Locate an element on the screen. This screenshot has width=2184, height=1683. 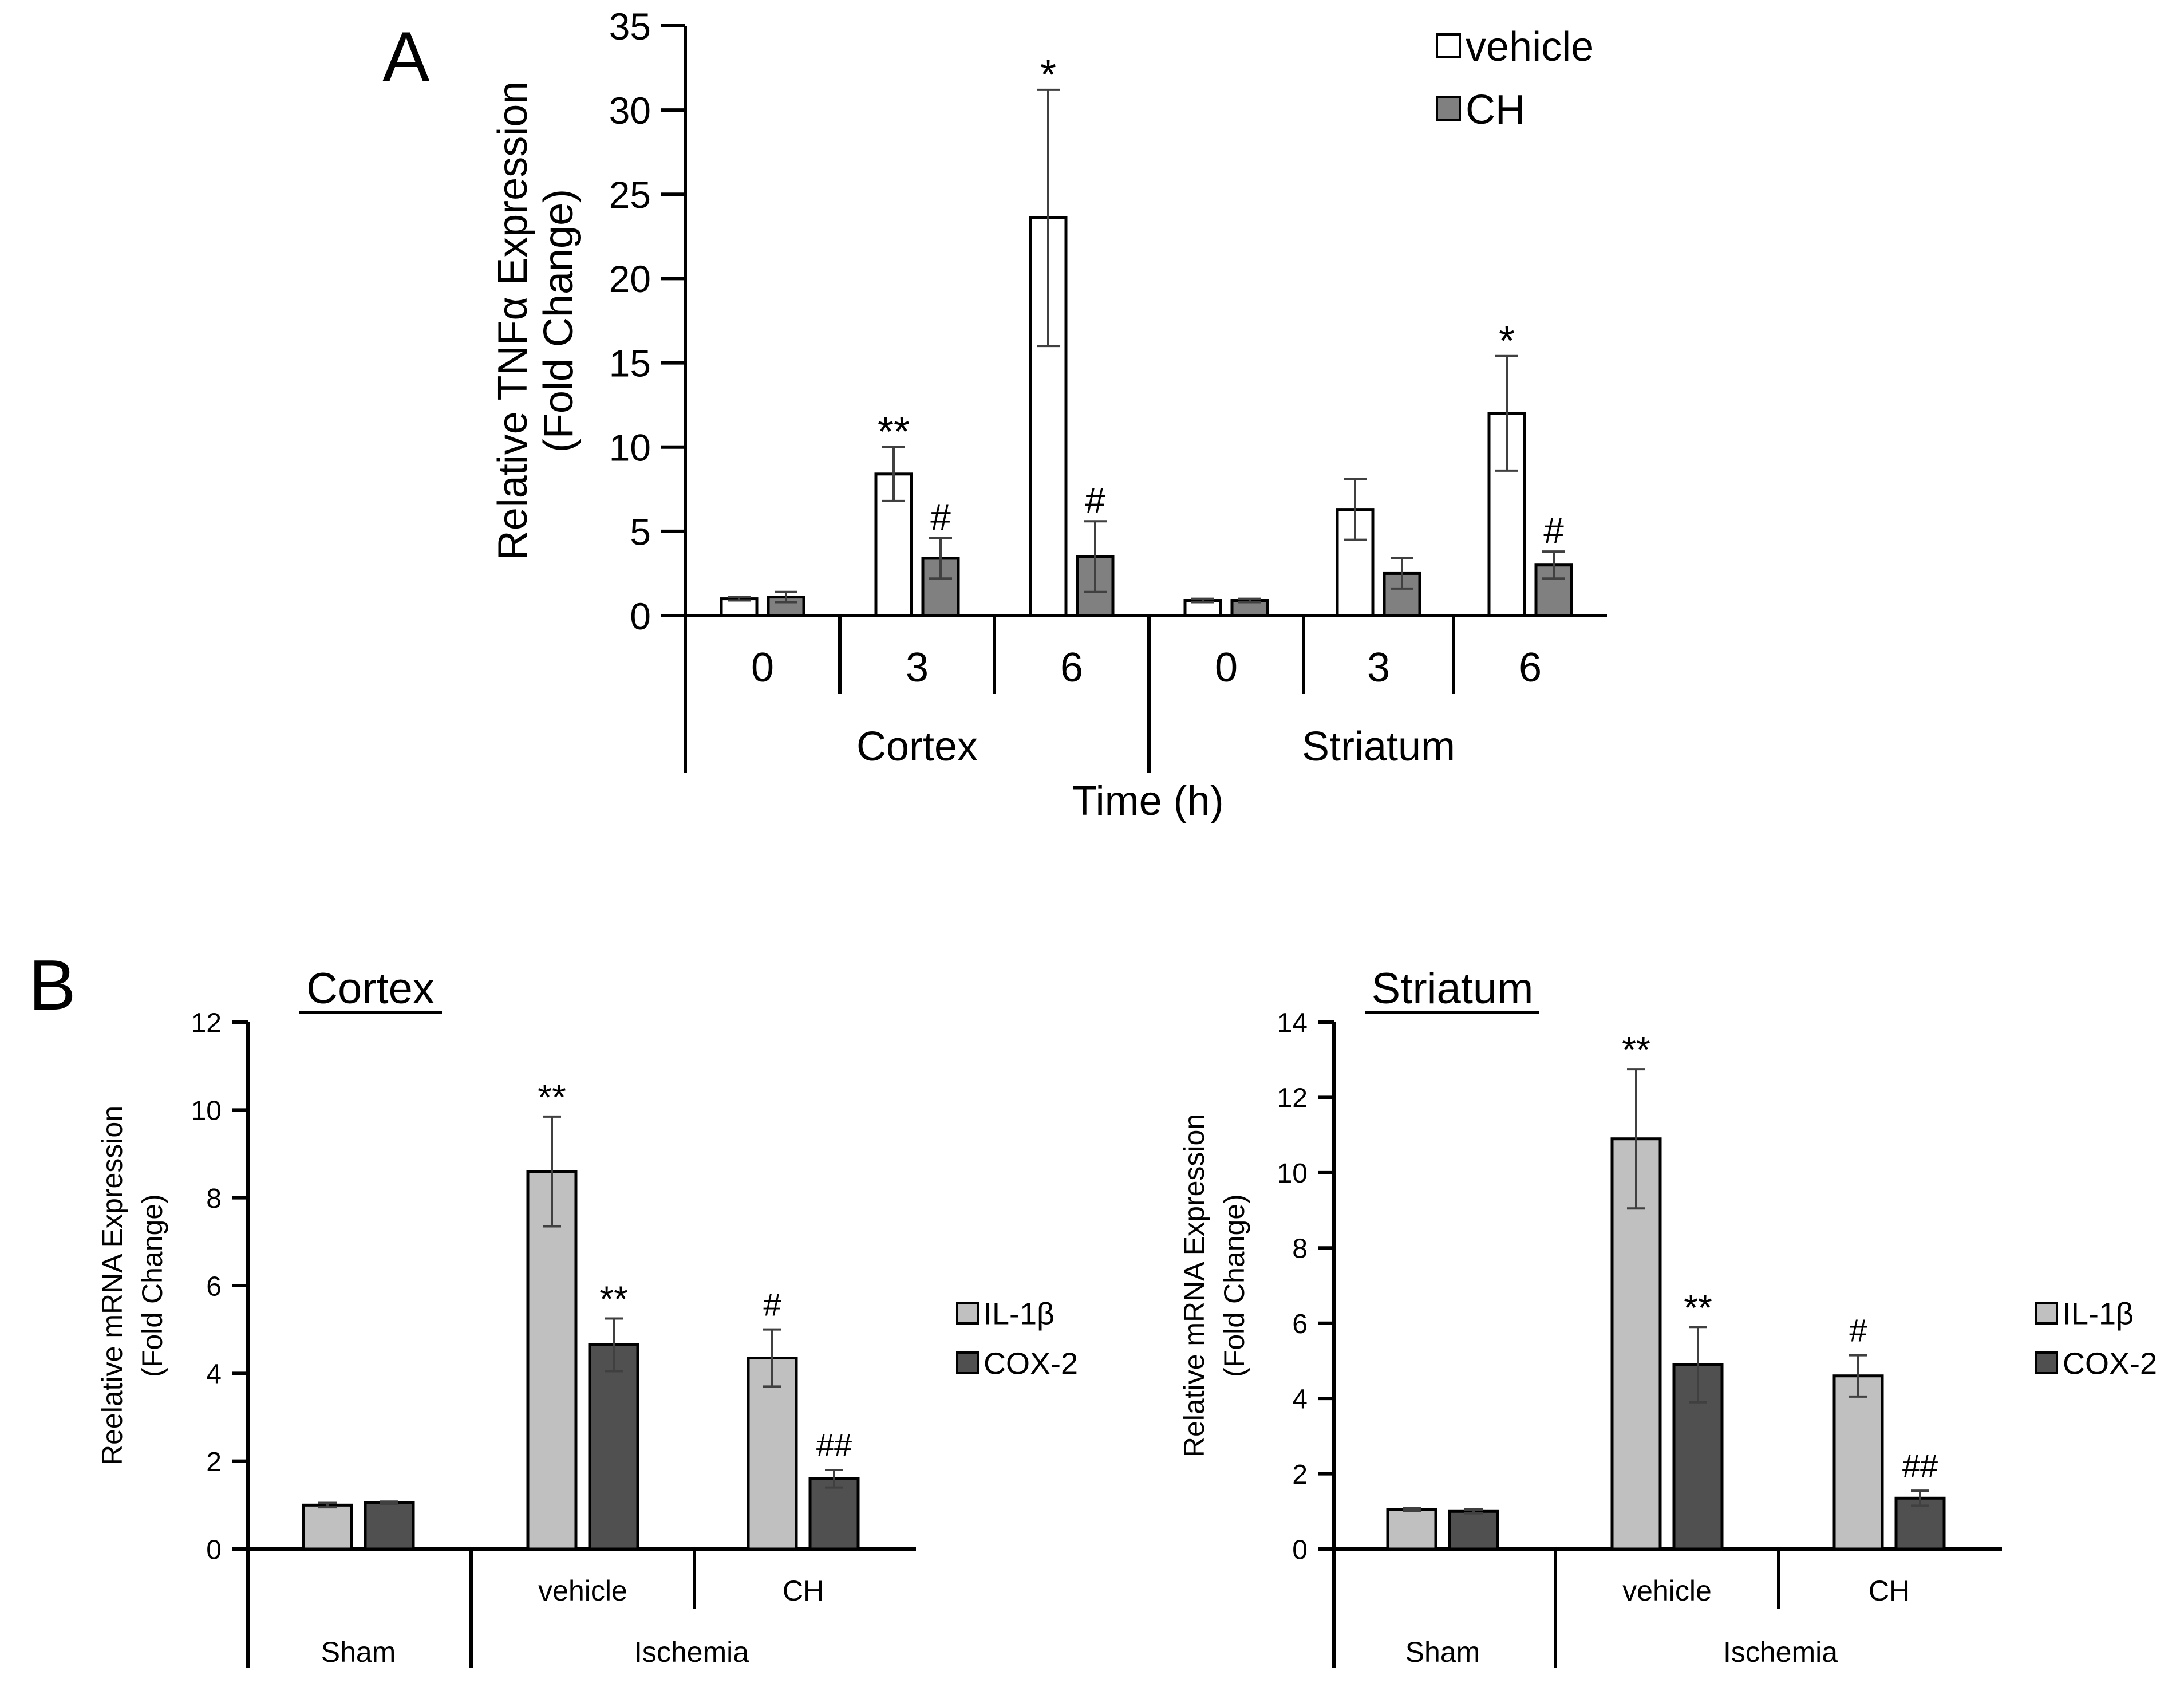
chart-title: Cortex is located at coordinates (370, 988).